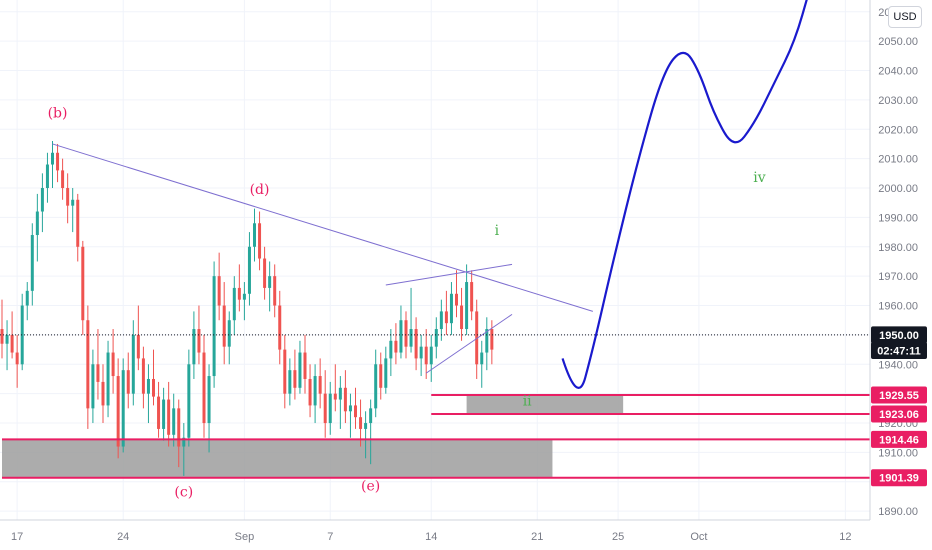  Describe the element at coordinates (898, 453) in the screenshot. I see `y-tick-label: 1910.00` at that location.